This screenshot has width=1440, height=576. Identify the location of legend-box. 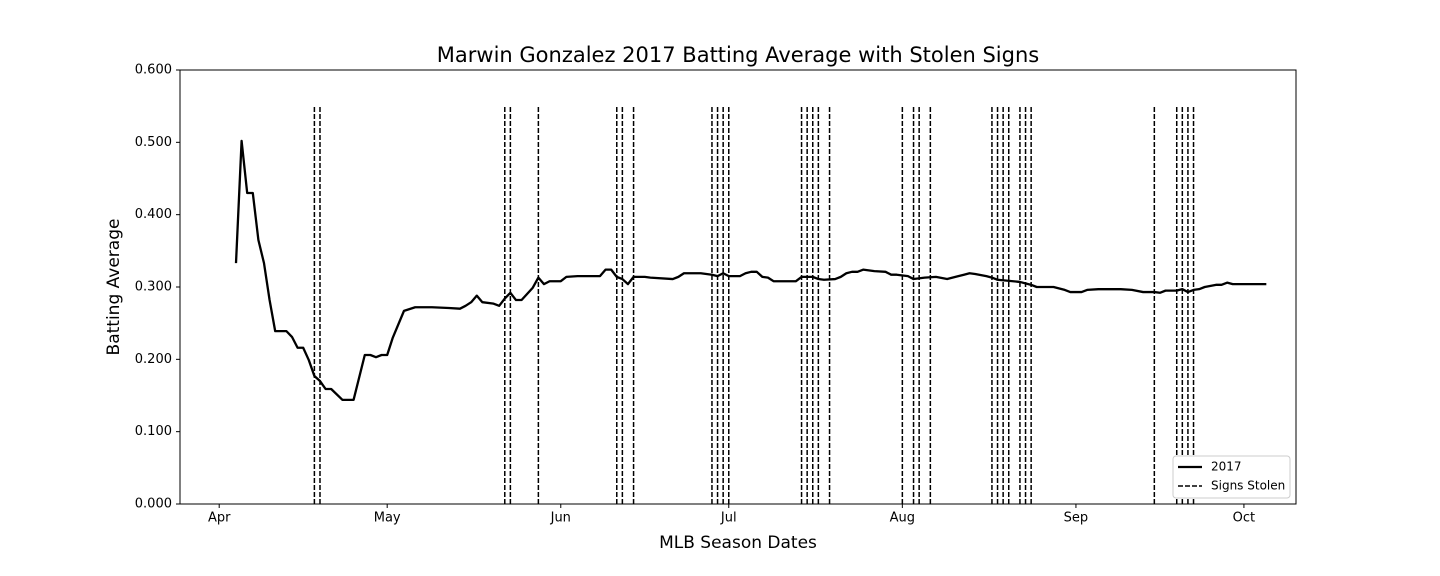
(1231, 477).